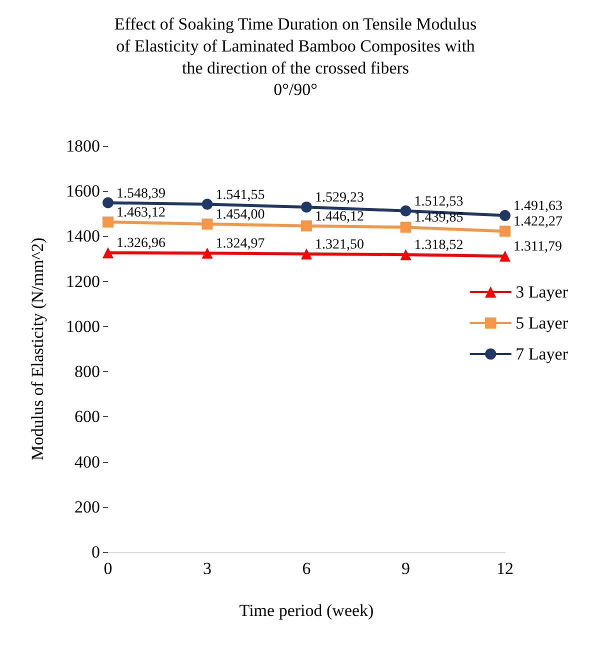 The height and width of the screenshot is (646, 591). Describe the element at coordinates (306, 568) in the screenshot. I see `x-tick-label: 6` at that location.